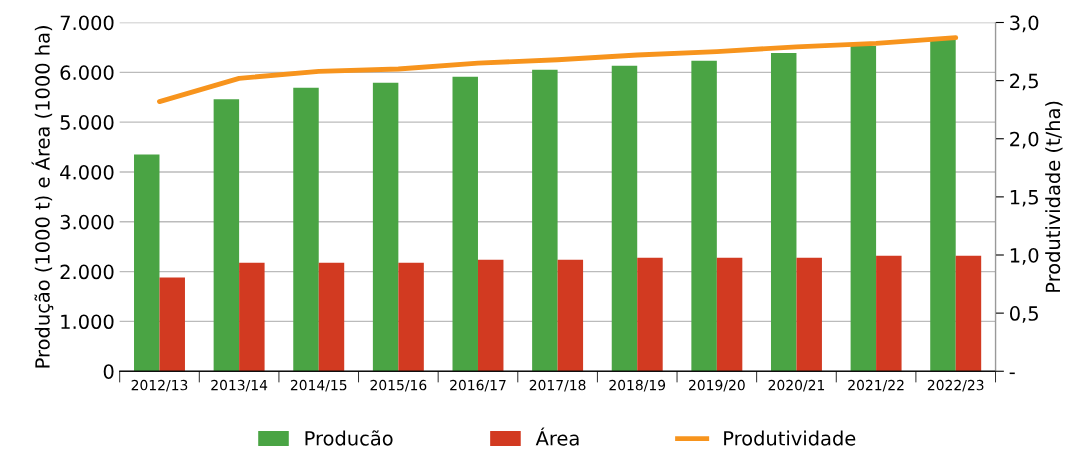 The image size is (1088, 450). Describe the element at coordinates (318, 385) in the screenshot. I see `x-tick-label: 2014/15` at that location.